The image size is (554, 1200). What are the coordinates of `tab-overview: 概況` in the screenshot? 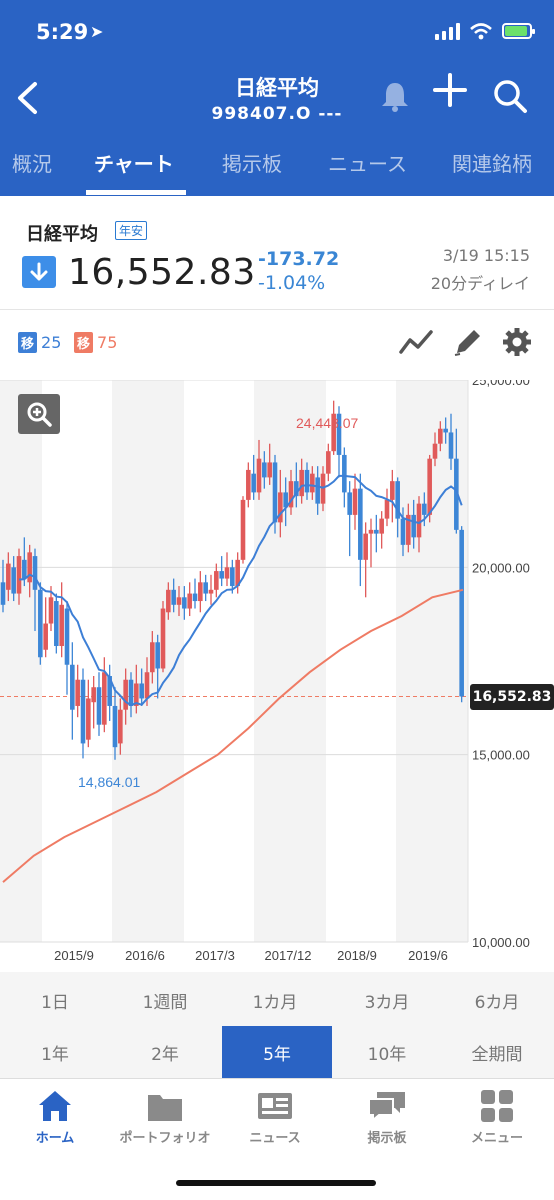 It's located at (32, 164).